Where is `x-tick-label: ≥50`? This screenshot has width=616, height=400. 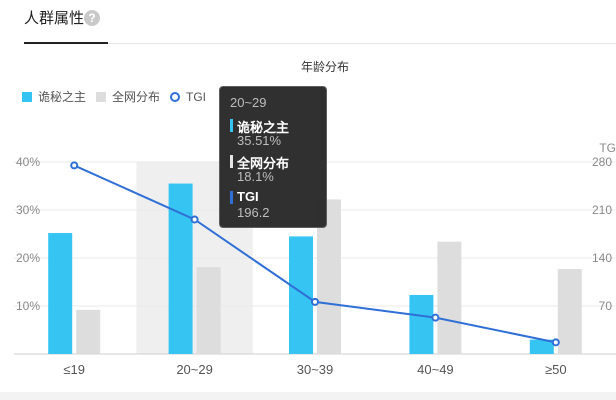
x-tick-label: ≥50 is located at coordinates (556, 369).